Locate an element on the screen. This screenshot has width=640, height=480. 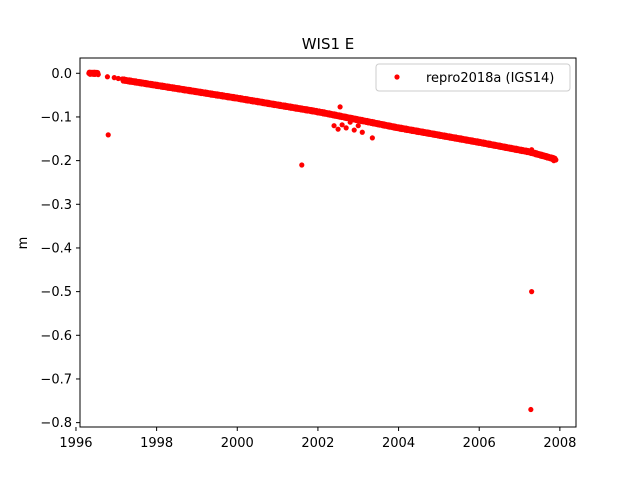
x-tick-label: 2006 is located at coordinates (479, 443).